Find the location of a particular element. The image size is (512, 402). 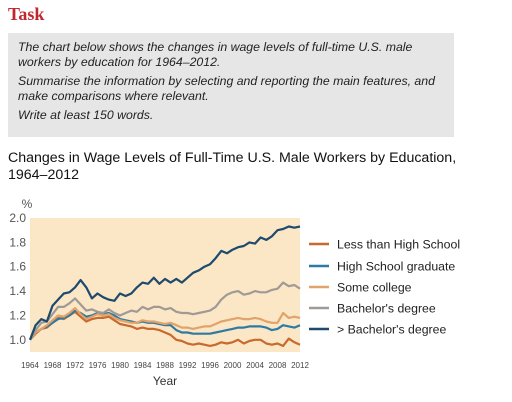

y-tick-label: 1.8 is located at coordinates (17, 242).